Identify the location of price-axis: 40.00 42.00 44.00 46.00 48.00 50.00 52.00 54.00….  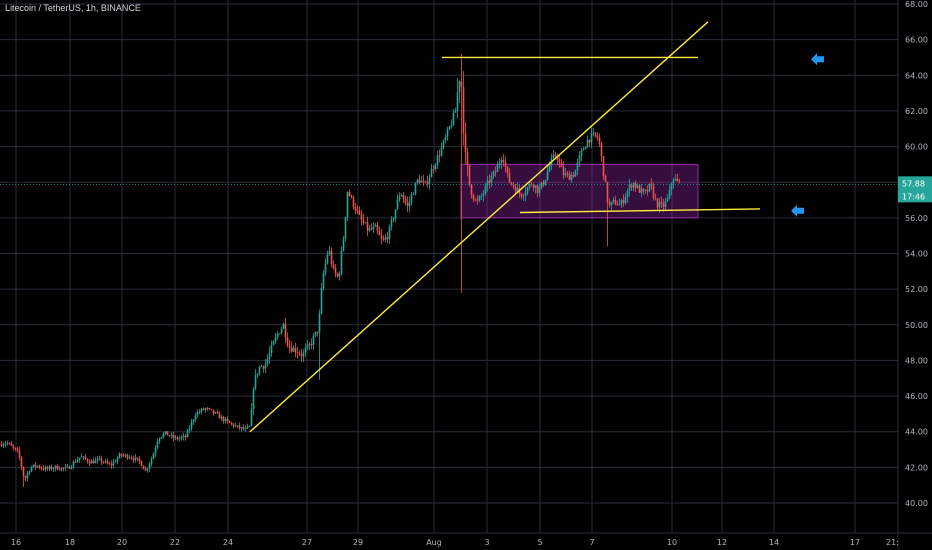
(916, 254).